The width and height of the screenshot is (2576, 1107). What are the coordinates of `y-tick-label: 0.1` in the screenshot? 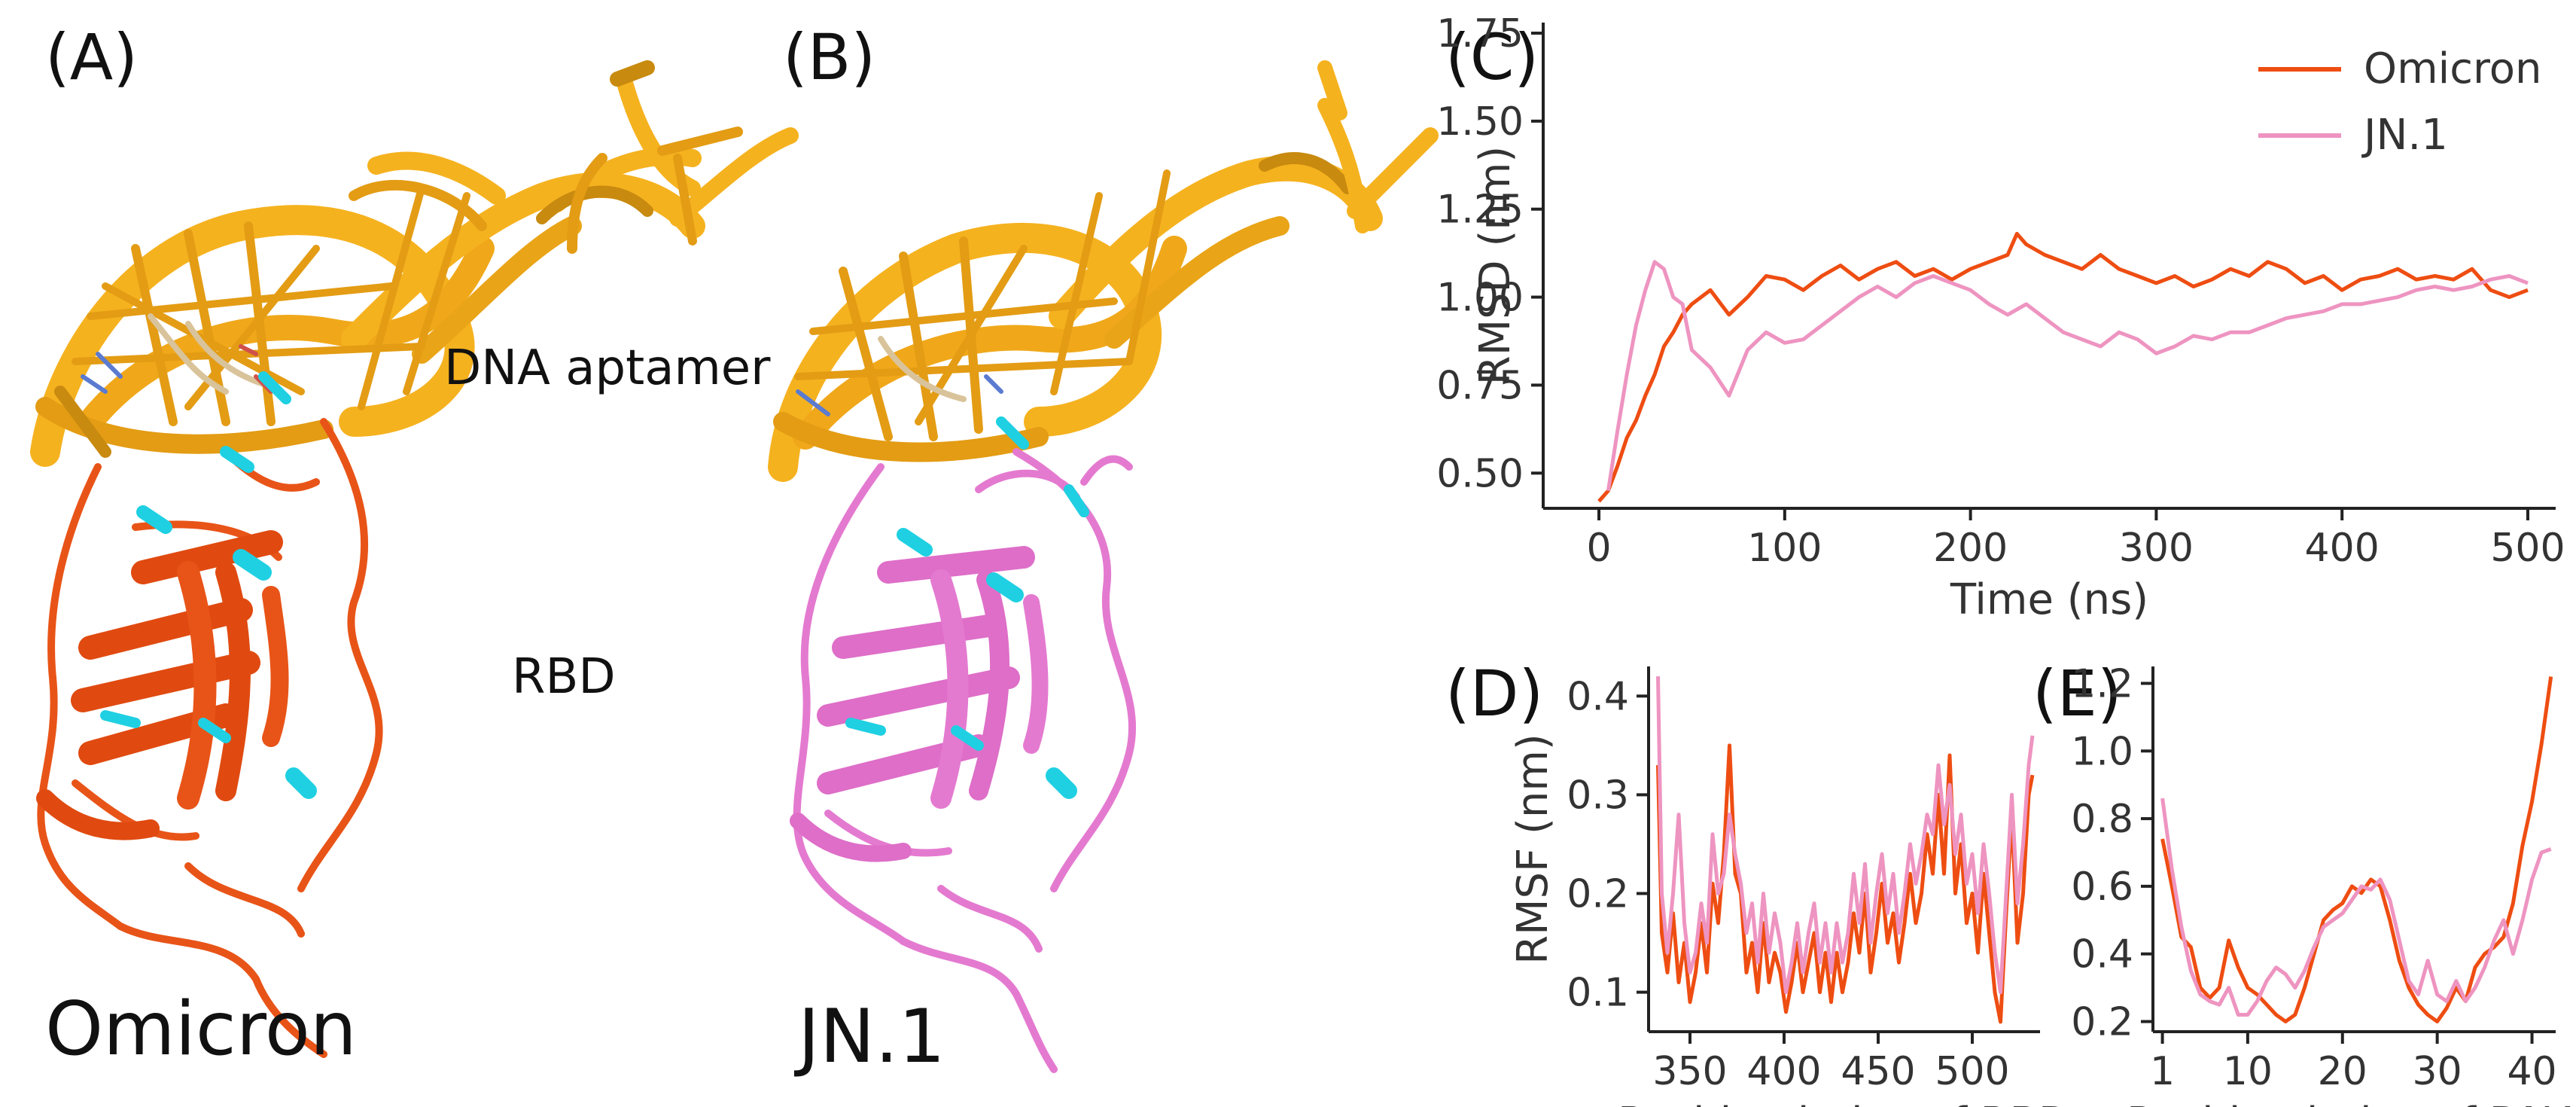 It's located at (1598, 993).